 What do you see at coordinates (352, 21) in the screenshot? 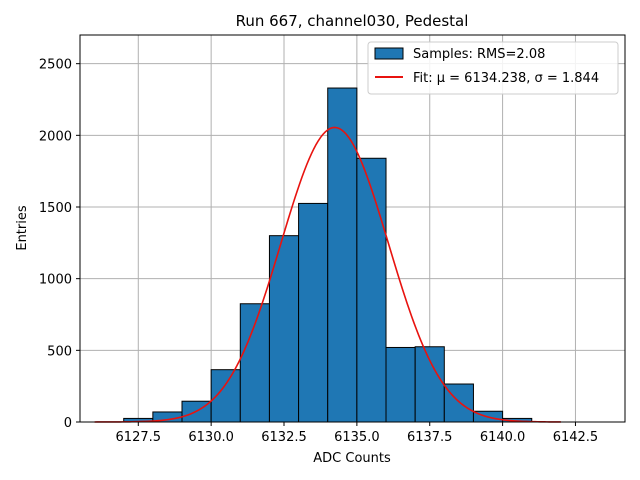
I see `chart-title: Run 667, channel030, Pedestal` at bounding box center [352, 21].